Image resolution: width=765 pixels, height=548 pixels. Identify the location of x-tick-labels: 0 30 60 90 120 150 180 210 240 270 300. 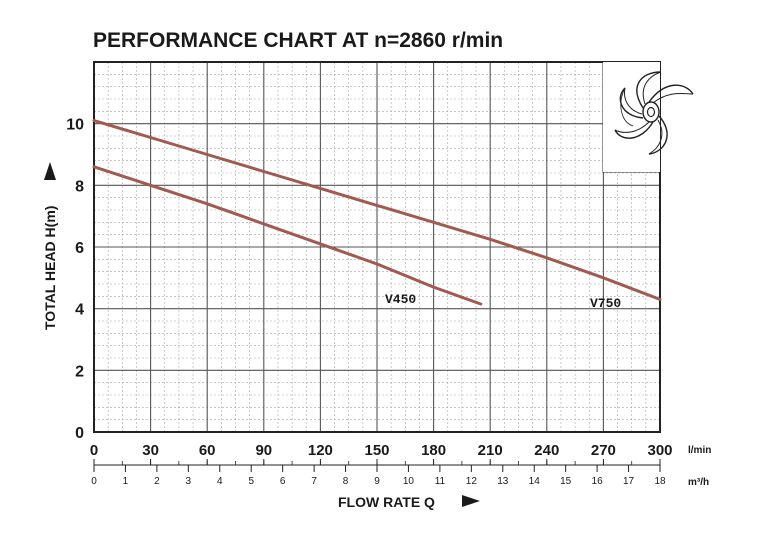
(381, 454).